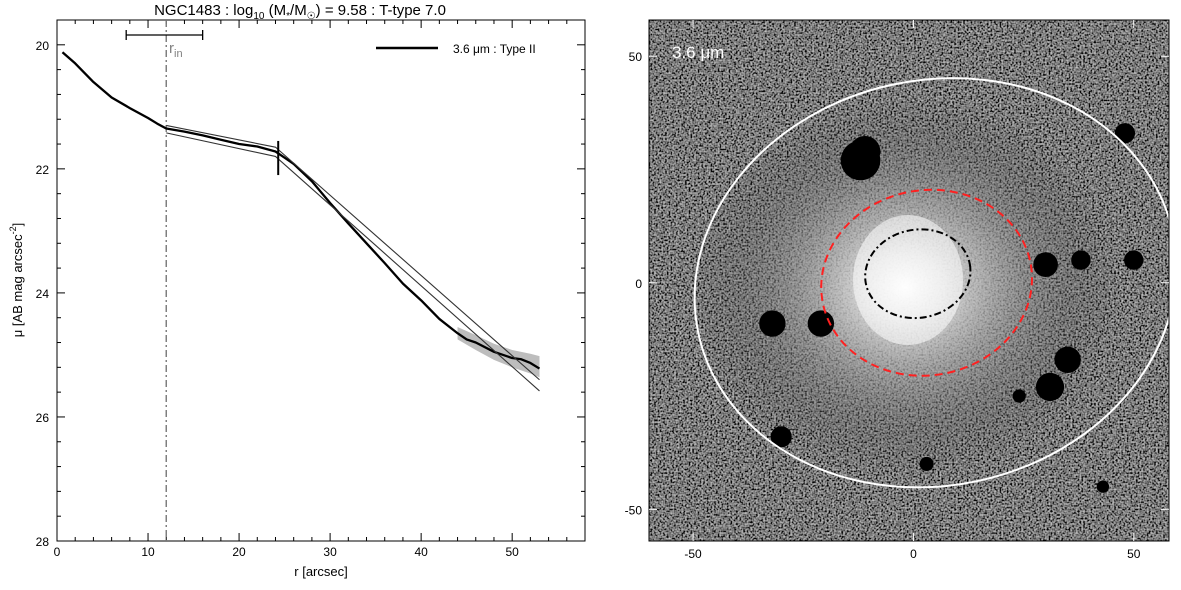 This screenshot has height=590, width=1181. What do you see at coordinates (634, 510) in the screenshot?
I see `image-y-tick-label: -50` at bounding box center [634, 510].